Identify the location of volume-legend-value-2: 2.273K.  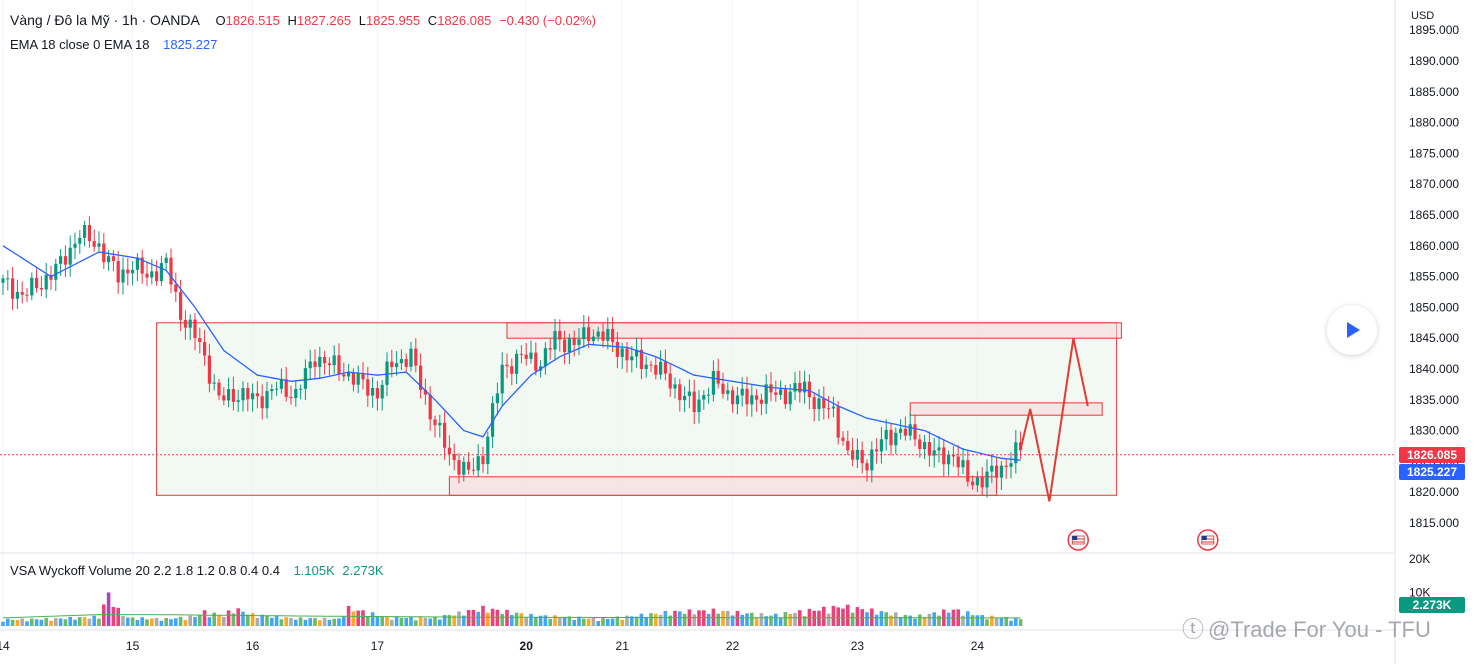
(363, 570).